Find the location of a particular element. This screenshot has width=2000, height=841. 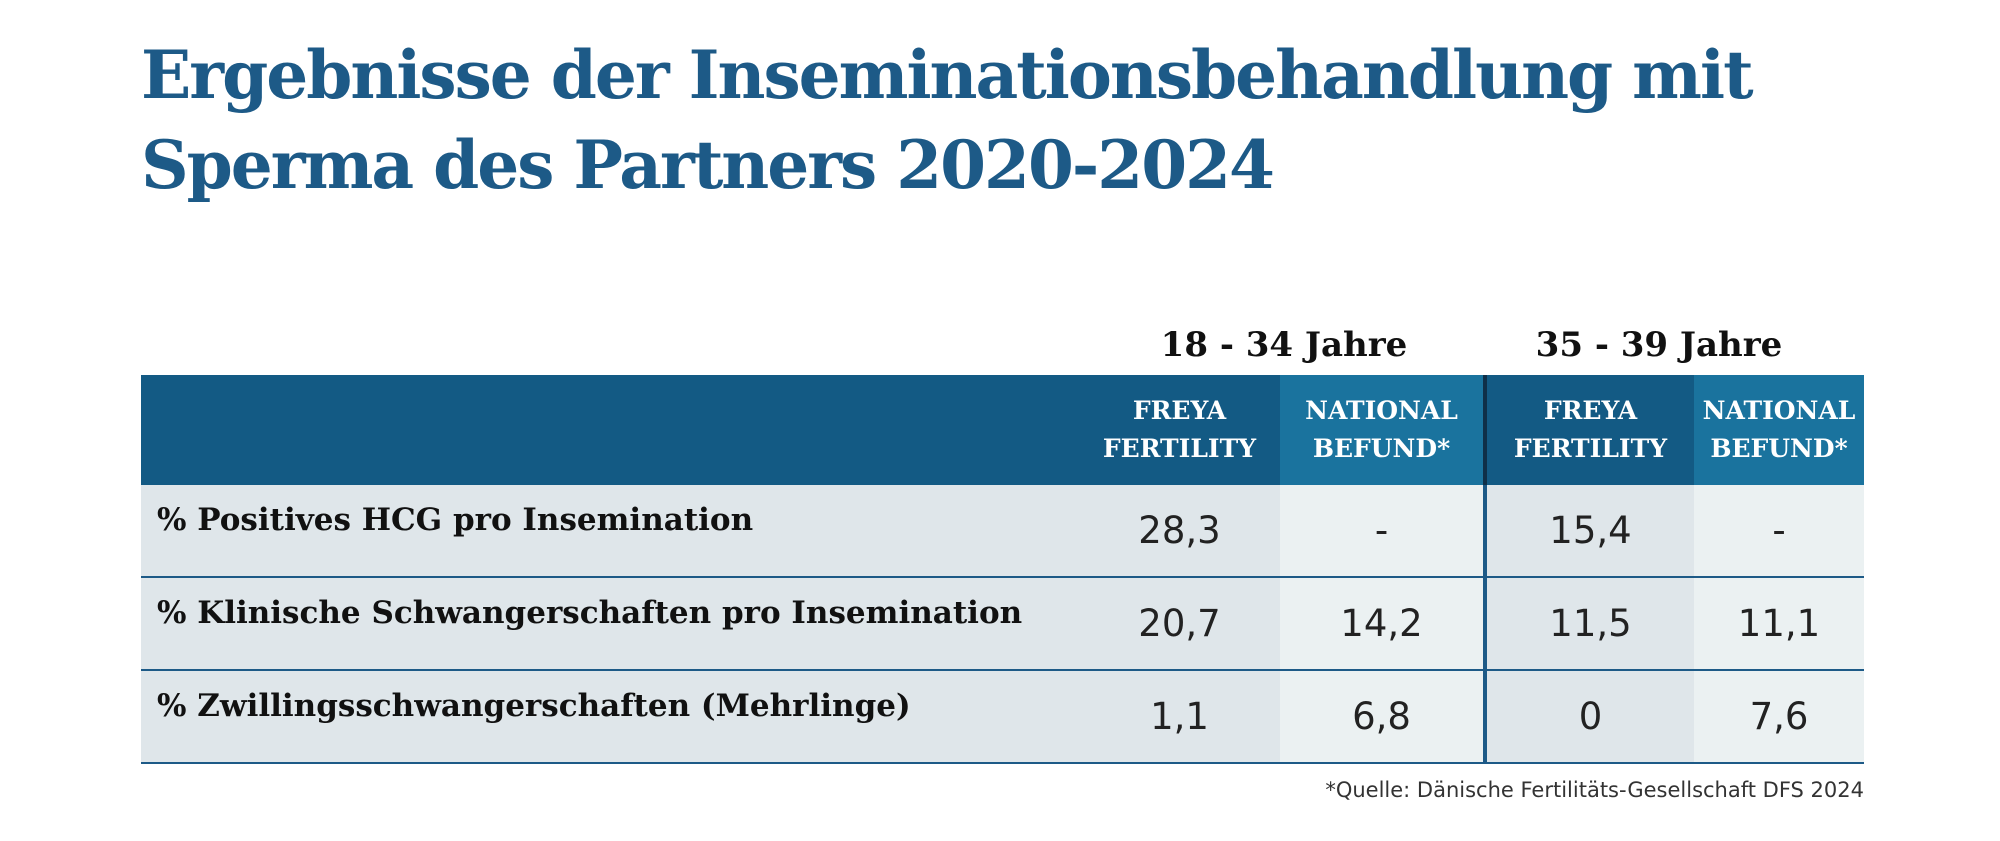

age-group-18-34: 18 - 34 Jahre is located at coordinates (1284, 345).